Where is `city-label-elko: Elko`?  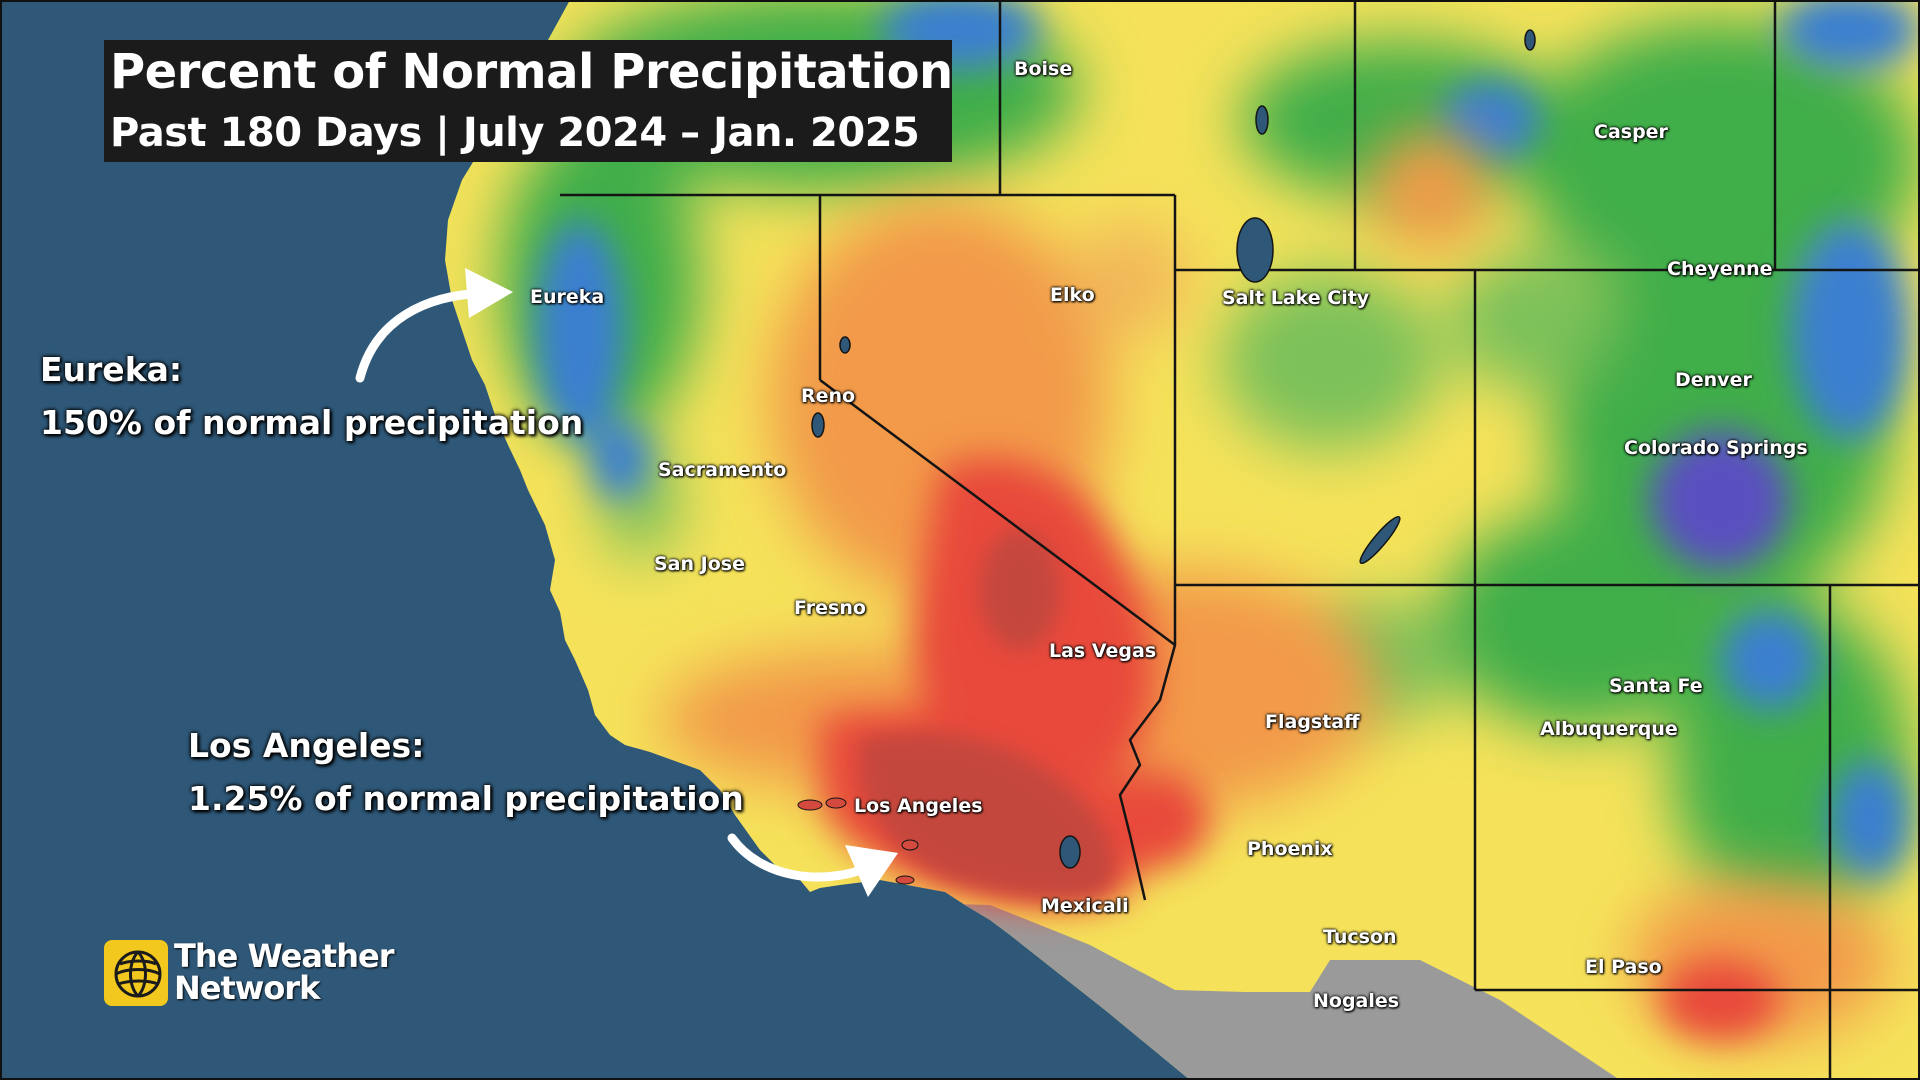
city-label-elko: Elko is located at coordinates (1072, 295).